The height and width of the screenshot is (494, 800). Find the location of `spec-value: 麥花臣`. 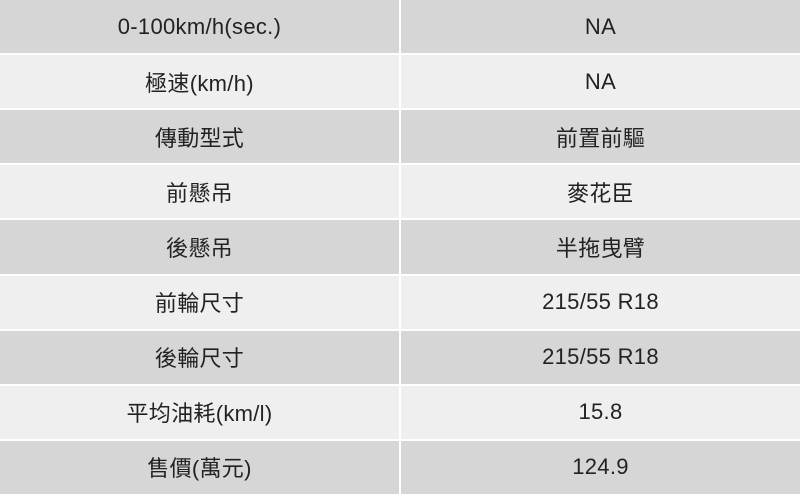

spec-value: 麥花臣 is located at coordinates (600, 192).